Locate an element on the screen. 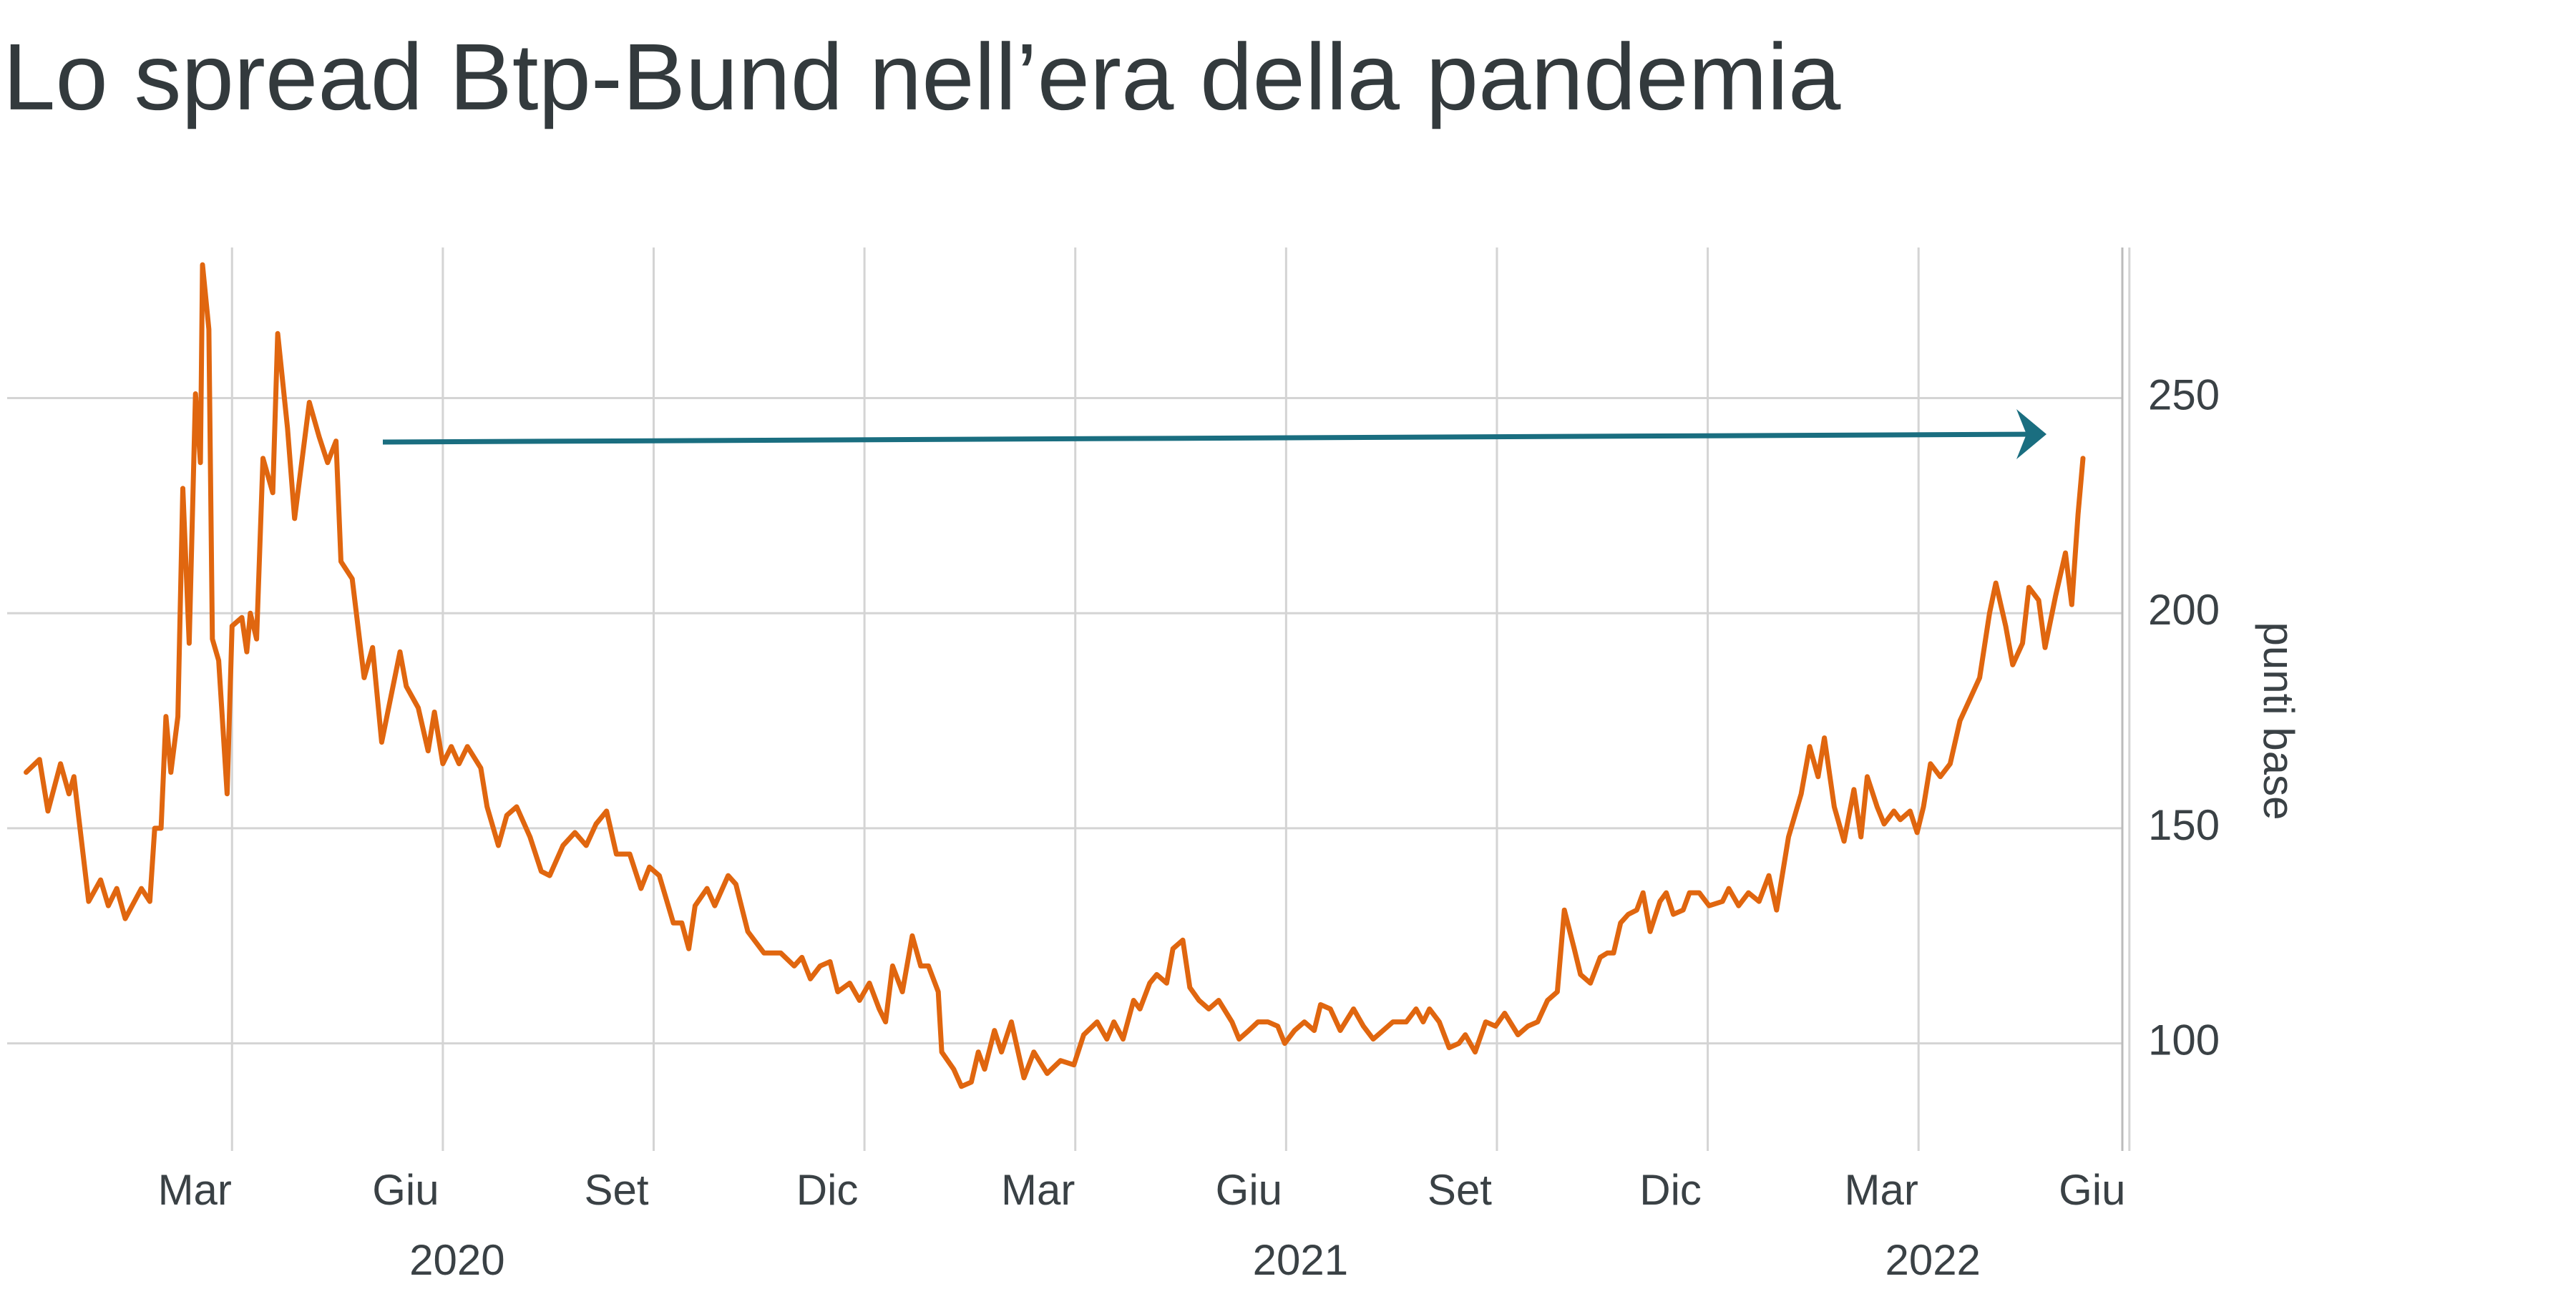 The width and height of the screenshot is (2576, 1294). arrow-head is located at coordinates (2031, 434).